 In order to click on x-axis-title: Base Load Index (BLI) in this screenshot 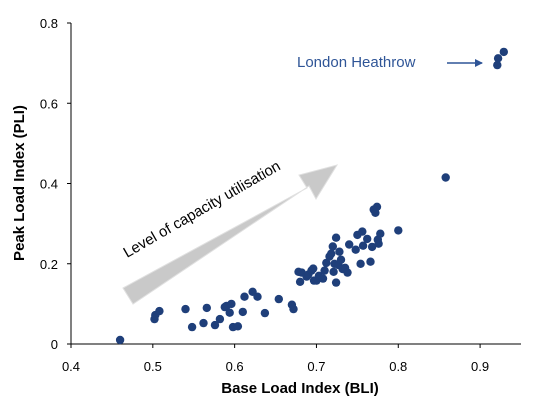, I will do `click(300, 388)`.